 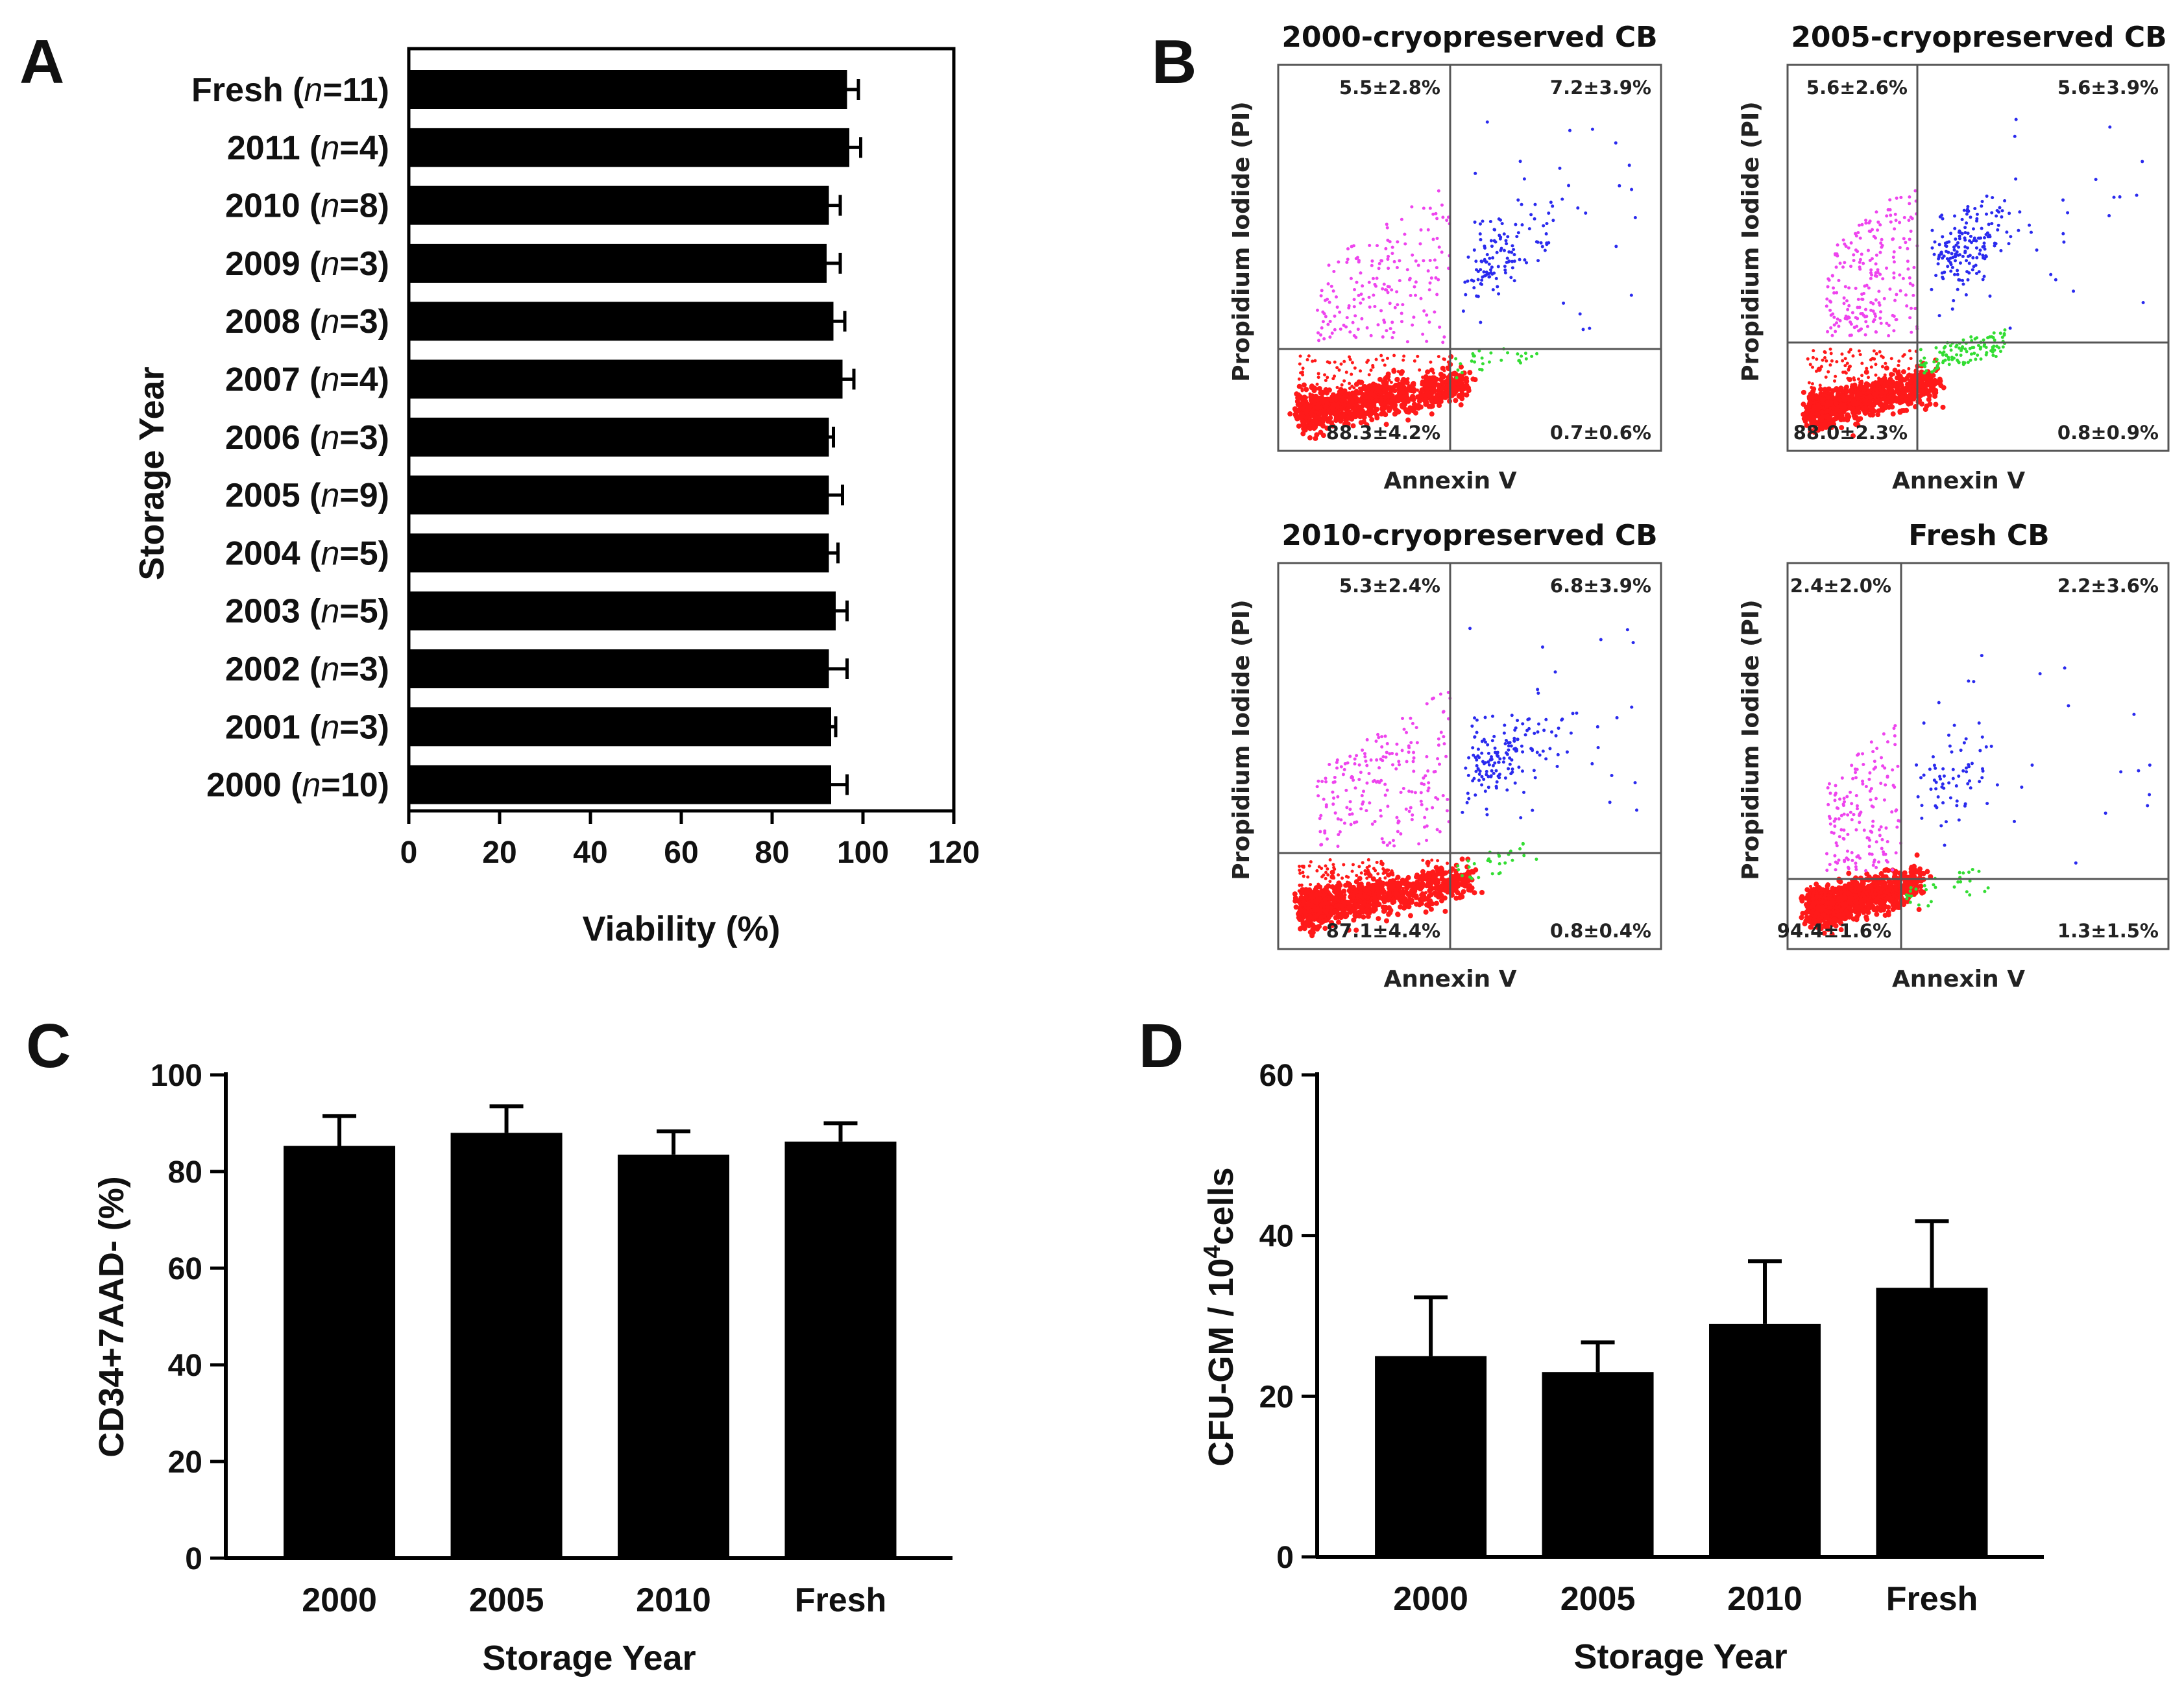 I want to click on panel-a-bars, so click(x=635, y=437).